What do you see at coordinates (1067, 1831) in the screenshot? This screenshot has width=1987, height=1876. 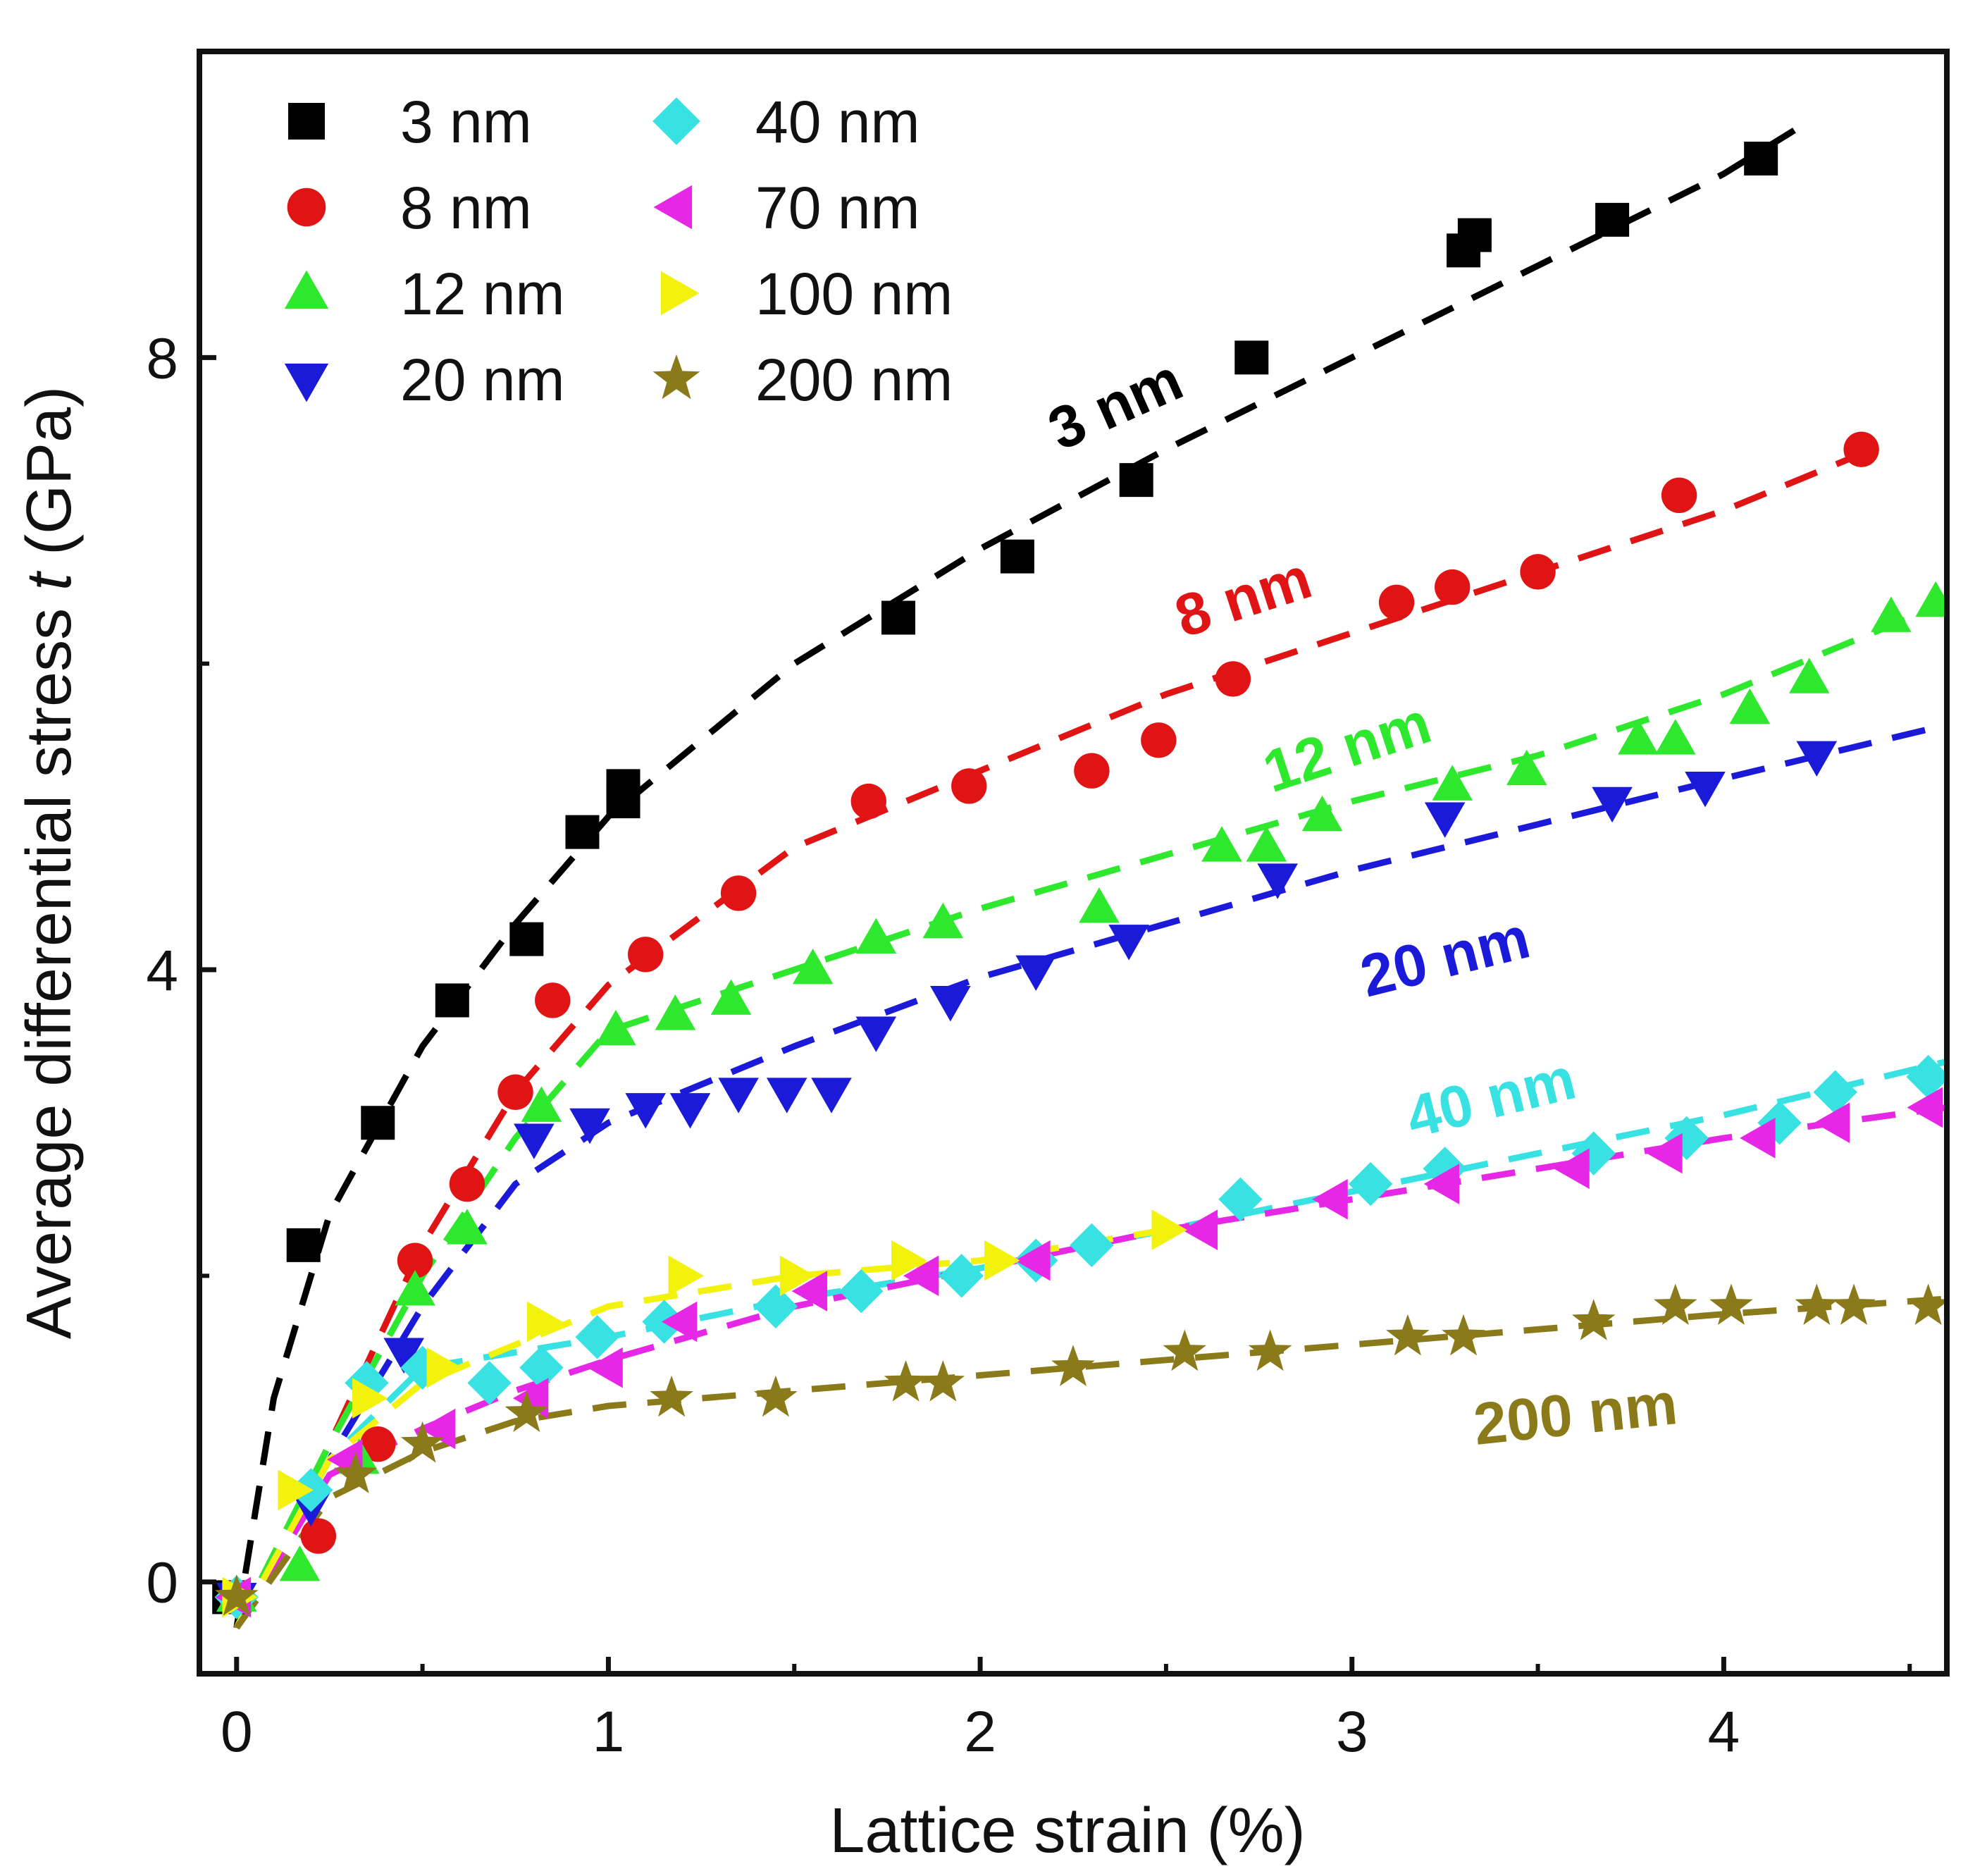 I see `x-axis-title: Lattice strain (%)` at bounding box center [1067, 1831].